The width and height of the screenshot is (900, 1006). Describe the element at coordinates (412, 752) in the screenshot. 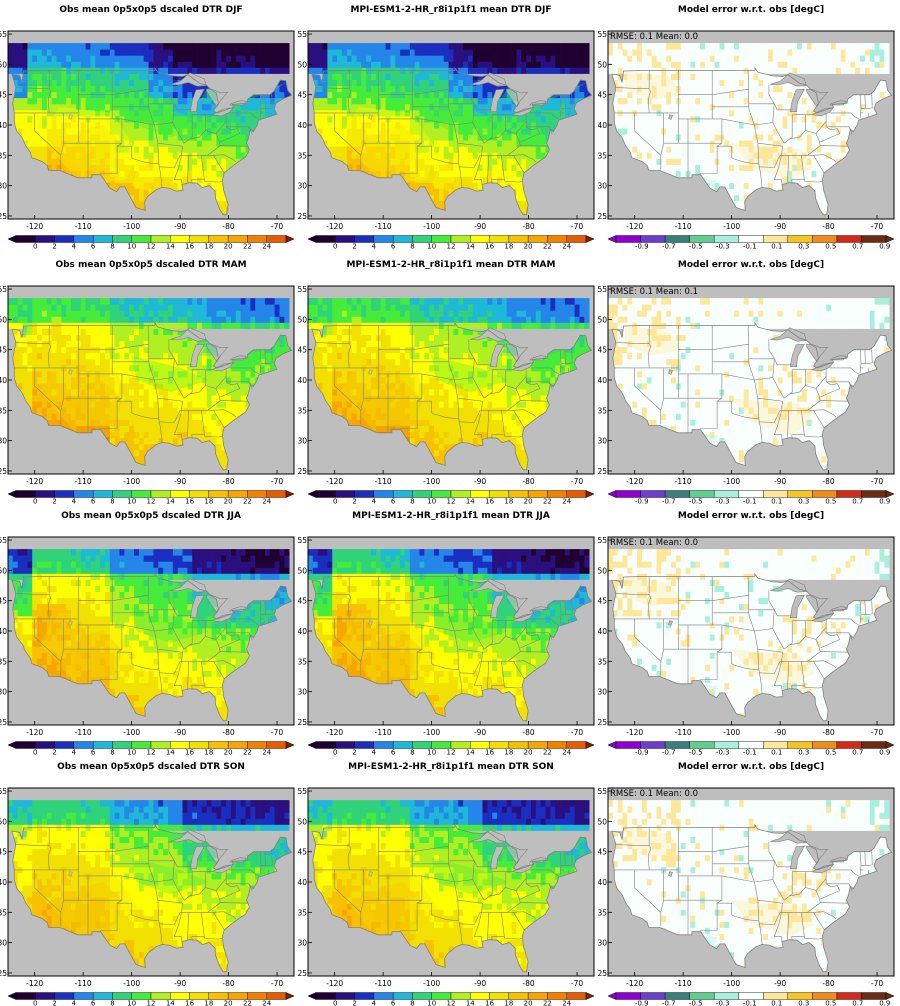

I see `colorbar-tick-label: 8` at that location.